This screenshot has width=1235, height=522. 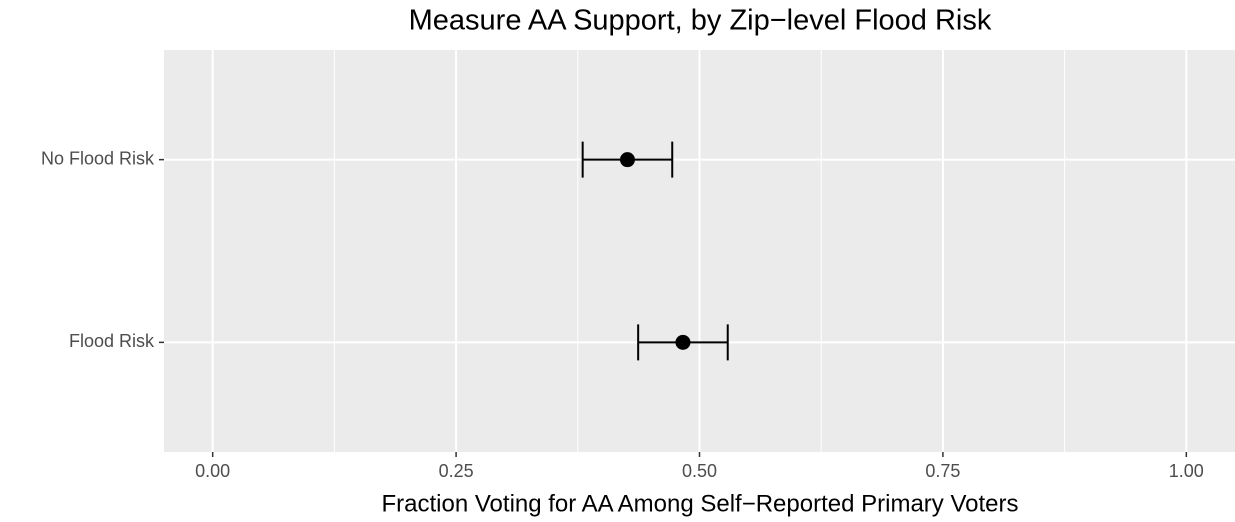 What do you see at coordinates (456, 471) in the screenshot?
I see `x-tick-label: 0.25` at bounding box center [456, 471].